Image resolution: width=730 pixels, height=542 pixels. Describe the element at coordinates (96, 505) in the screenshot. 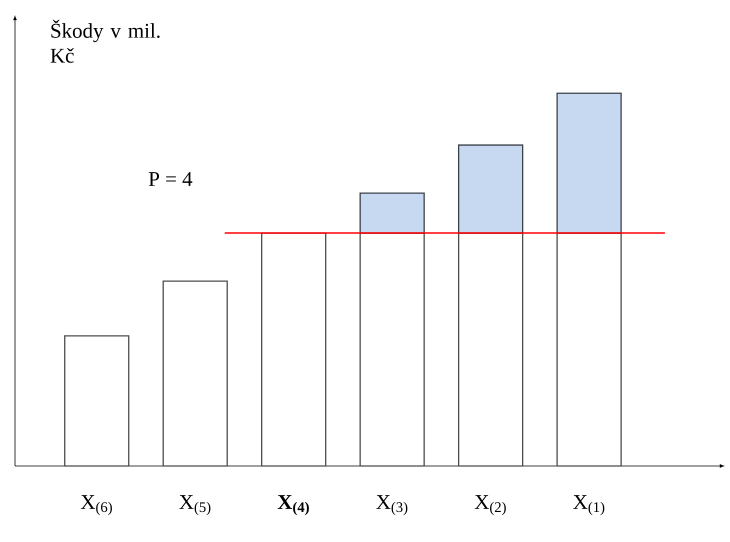

I see `x-tick-label: X$_{(6)}$` at that location.